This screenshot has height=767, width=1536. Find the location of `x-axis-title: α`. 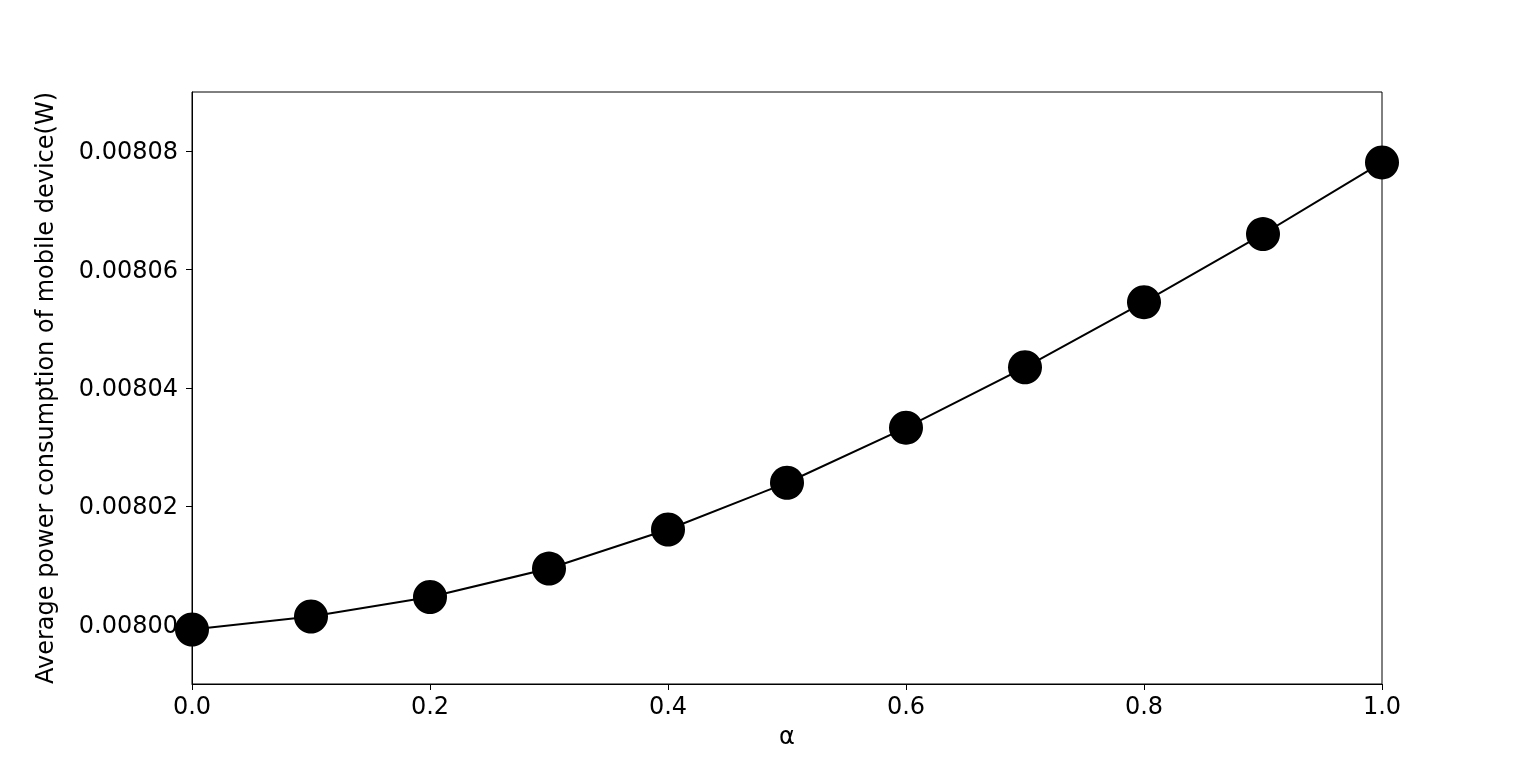

x-axis-title: α is located at coordinates (787, 736).